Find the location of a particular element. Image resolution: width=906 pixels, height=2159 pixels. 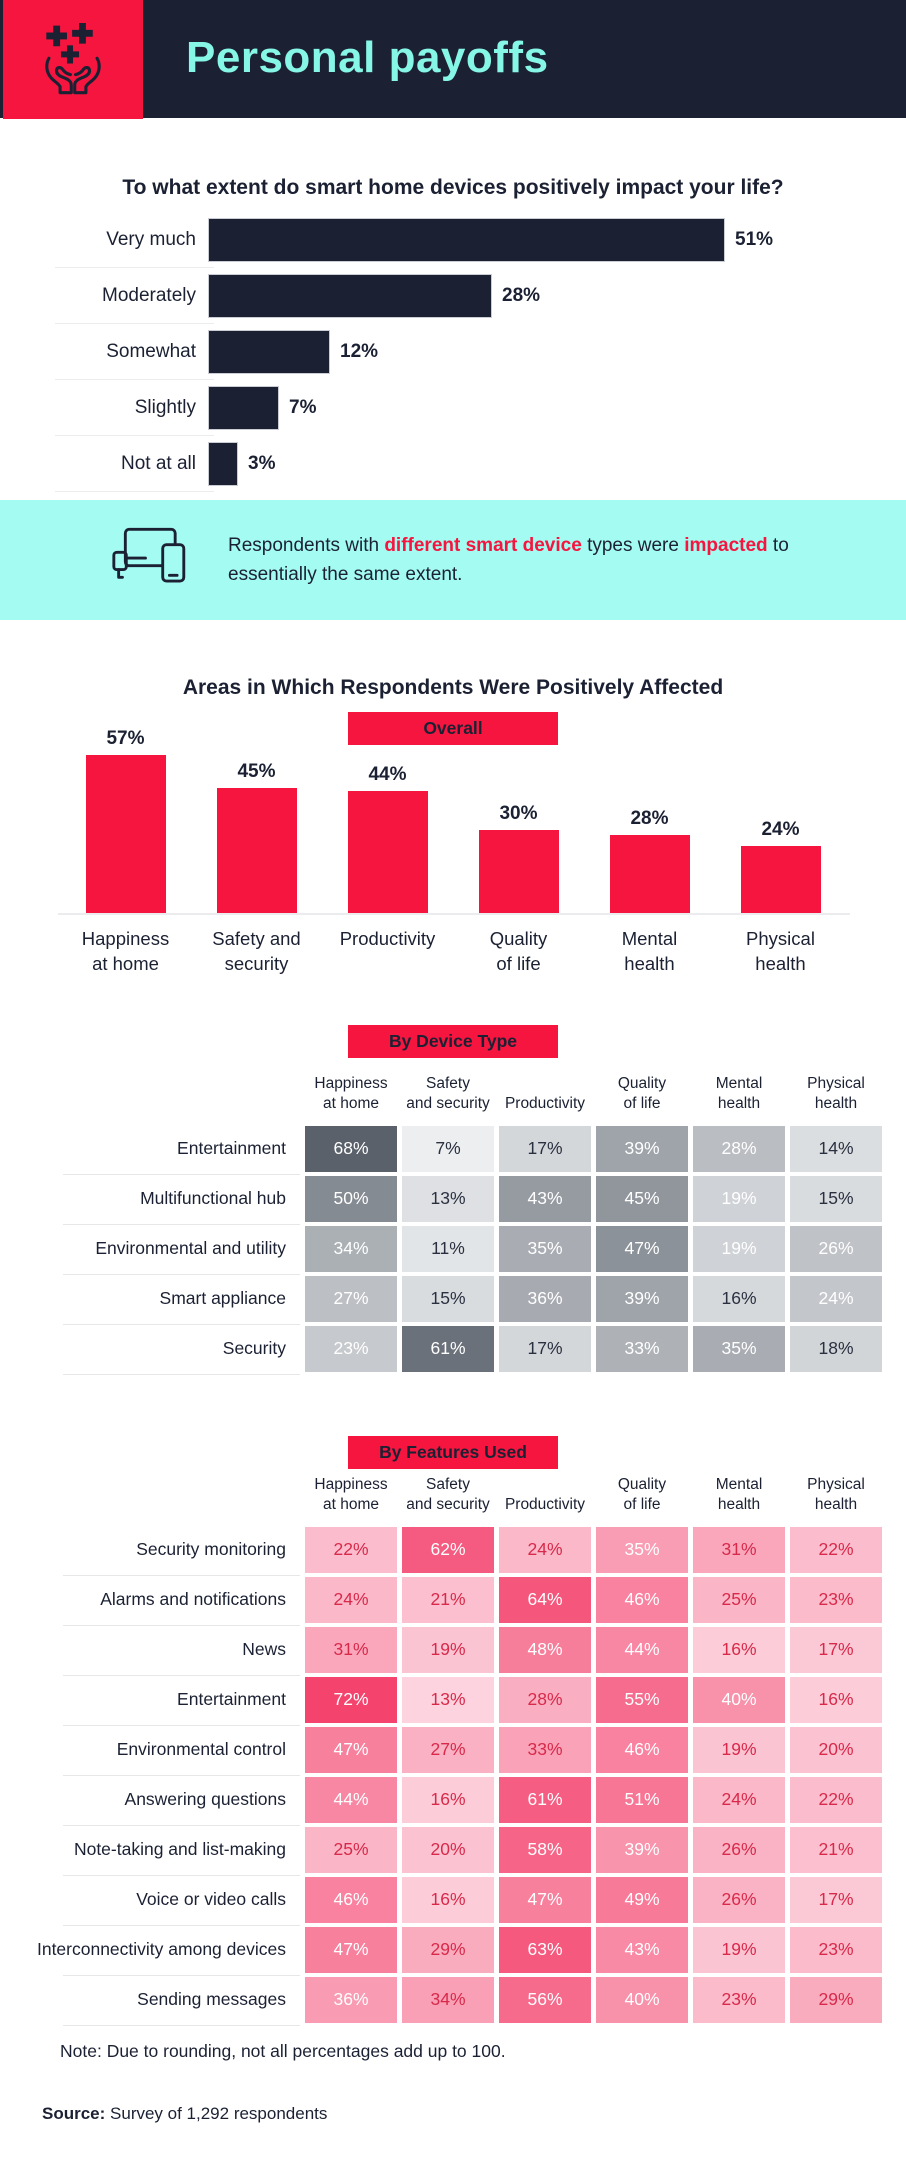

areas-bar-value: 45% is located at coordinates (256, 771).